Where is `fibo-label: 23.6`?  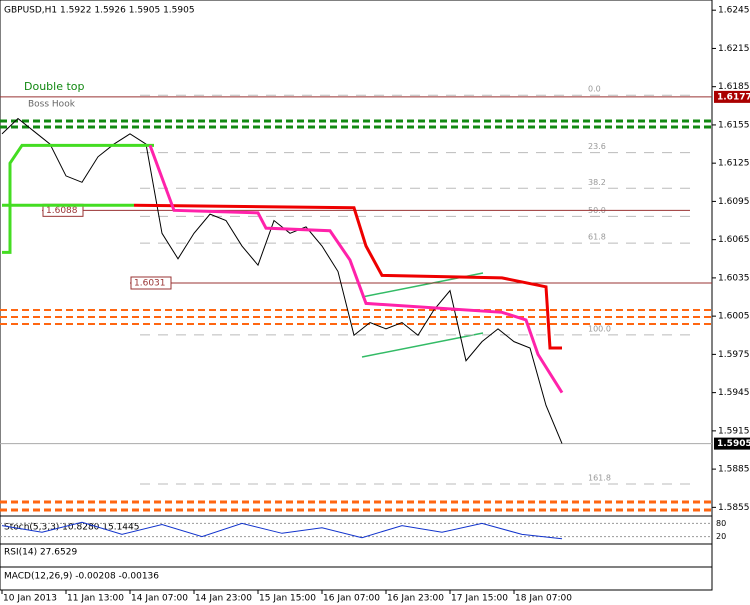 fibo-label: 23.6 is located at coordinates (597, 146).